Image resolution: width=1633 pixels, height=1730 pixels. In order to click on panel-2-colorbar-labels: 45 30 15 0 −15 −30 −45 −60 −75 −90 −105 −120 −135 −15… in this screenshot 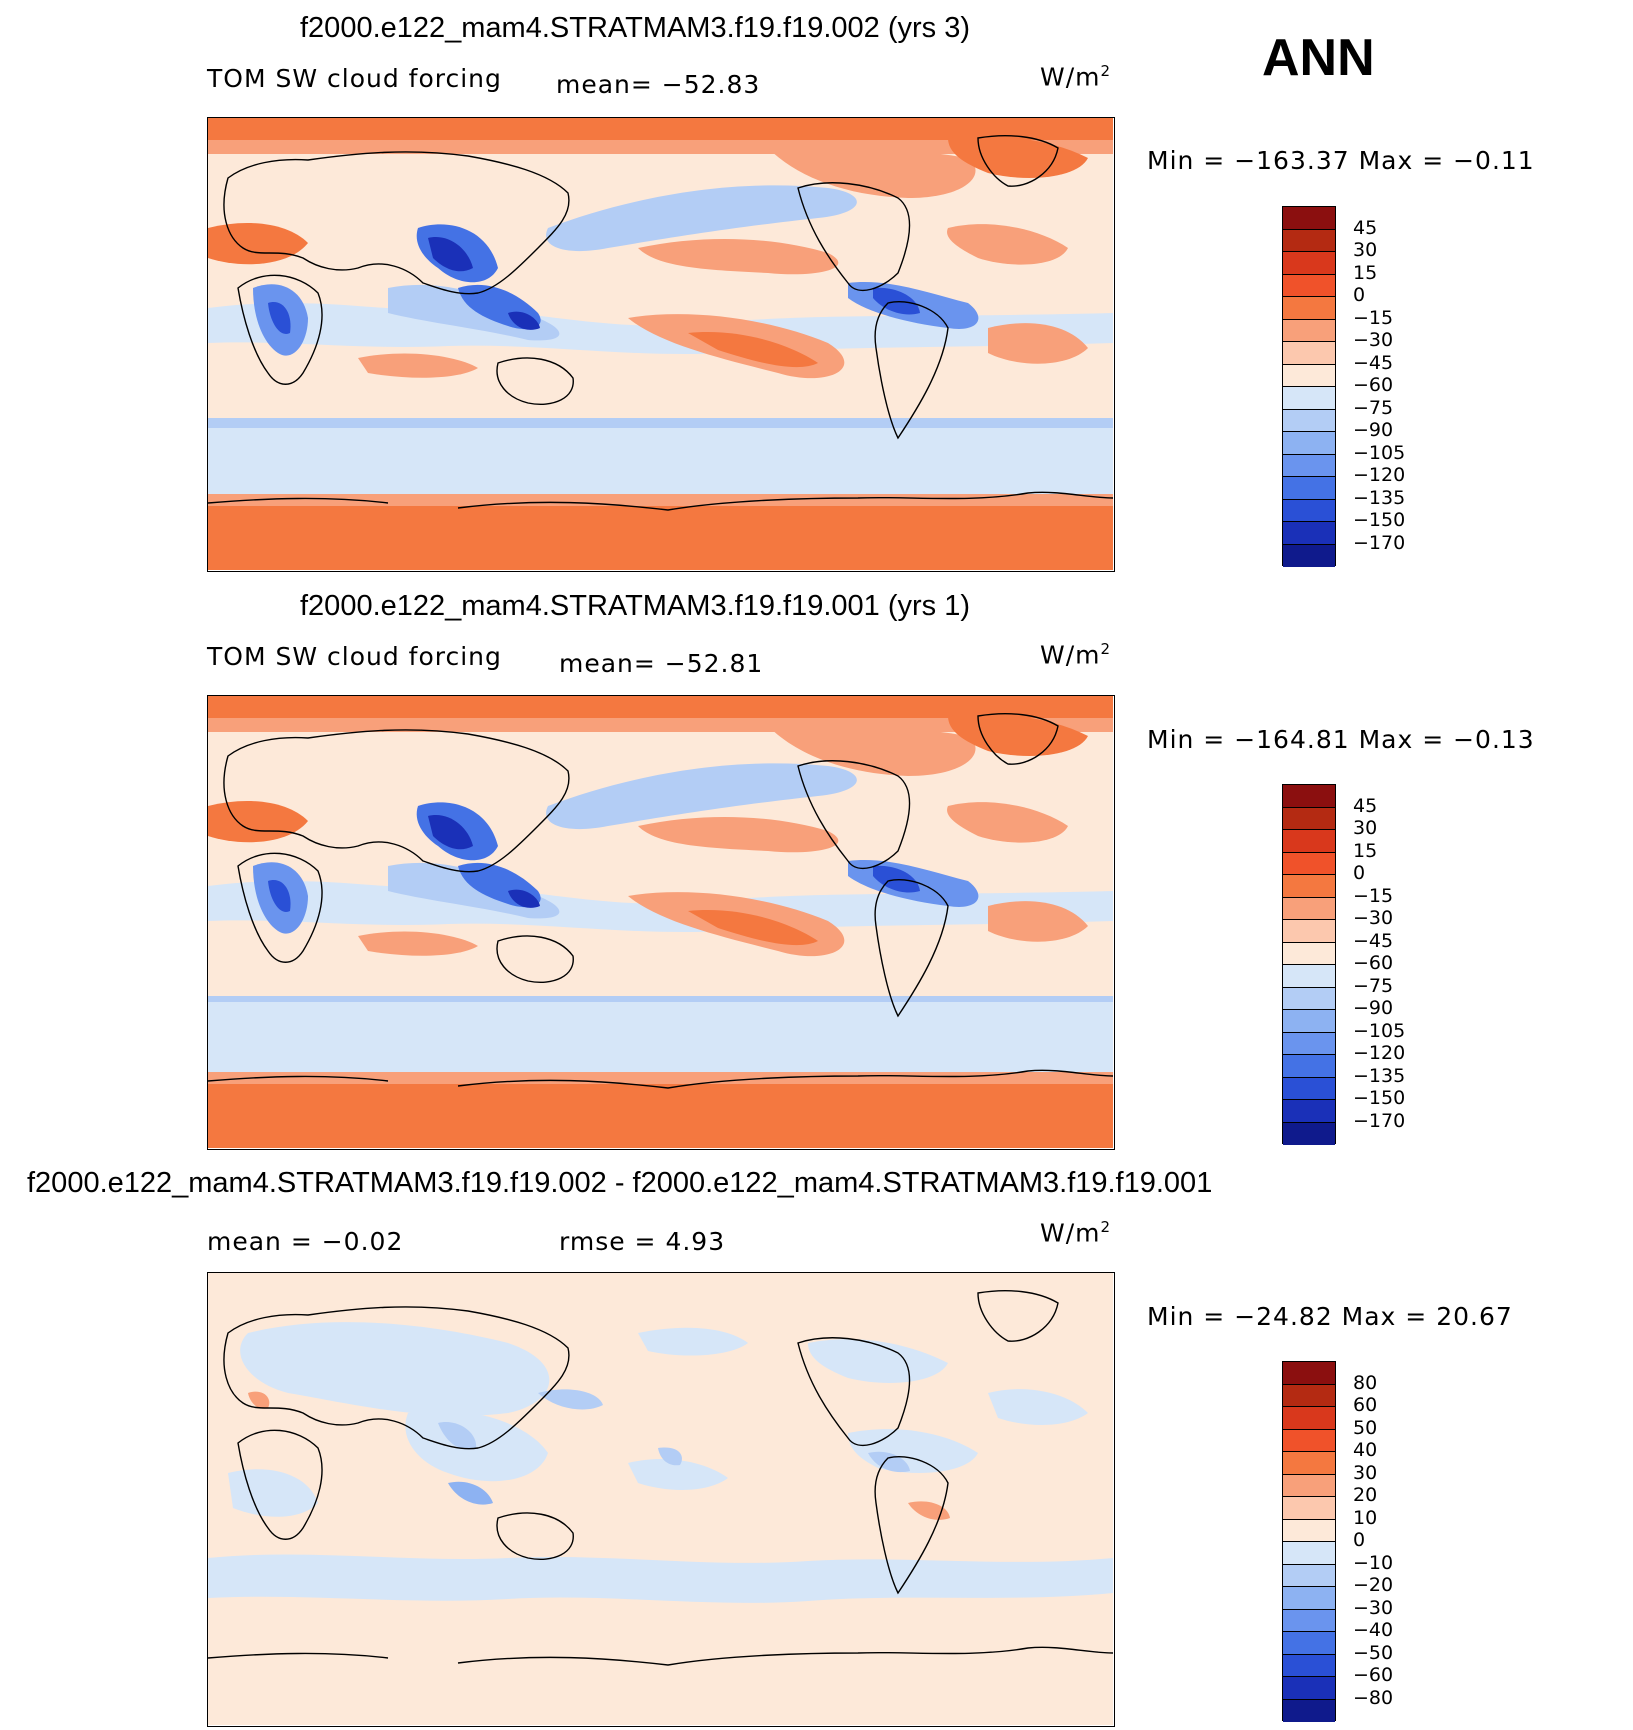, I will do `click(1403, 964)`.